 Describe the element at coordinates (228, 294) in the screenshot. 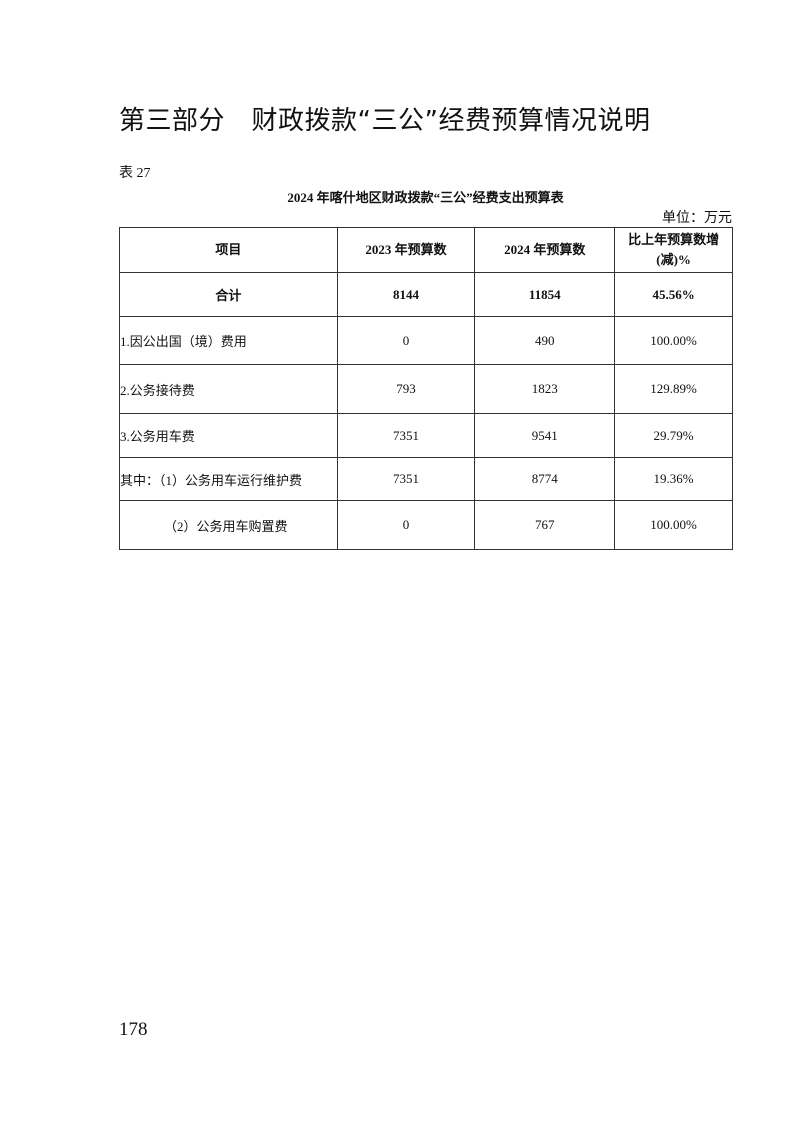

I see `cell: 合计` at that location.